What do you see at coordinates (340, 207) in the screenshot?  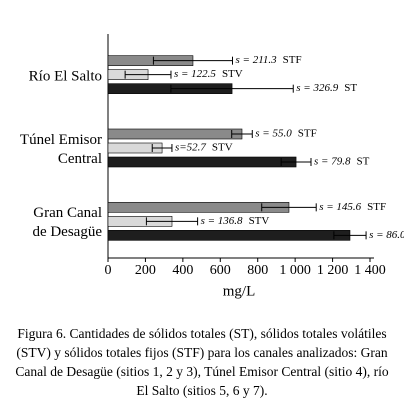 I see `error-label: s = 145.6` at bounding box center [340, 207].